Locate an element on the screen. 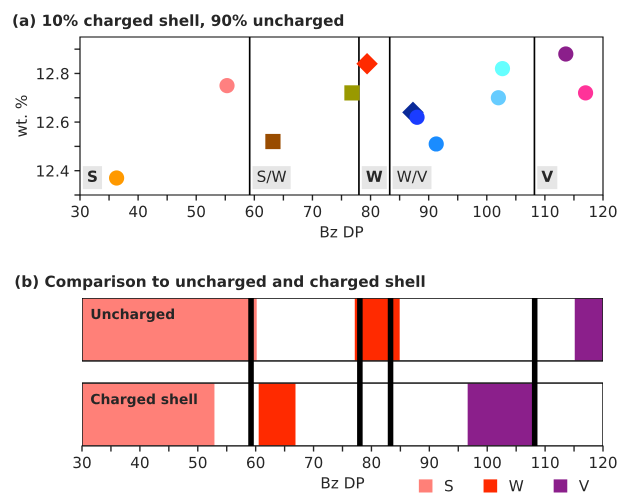  y-tick-label: 12.4 is located at coordinates (53, 170).